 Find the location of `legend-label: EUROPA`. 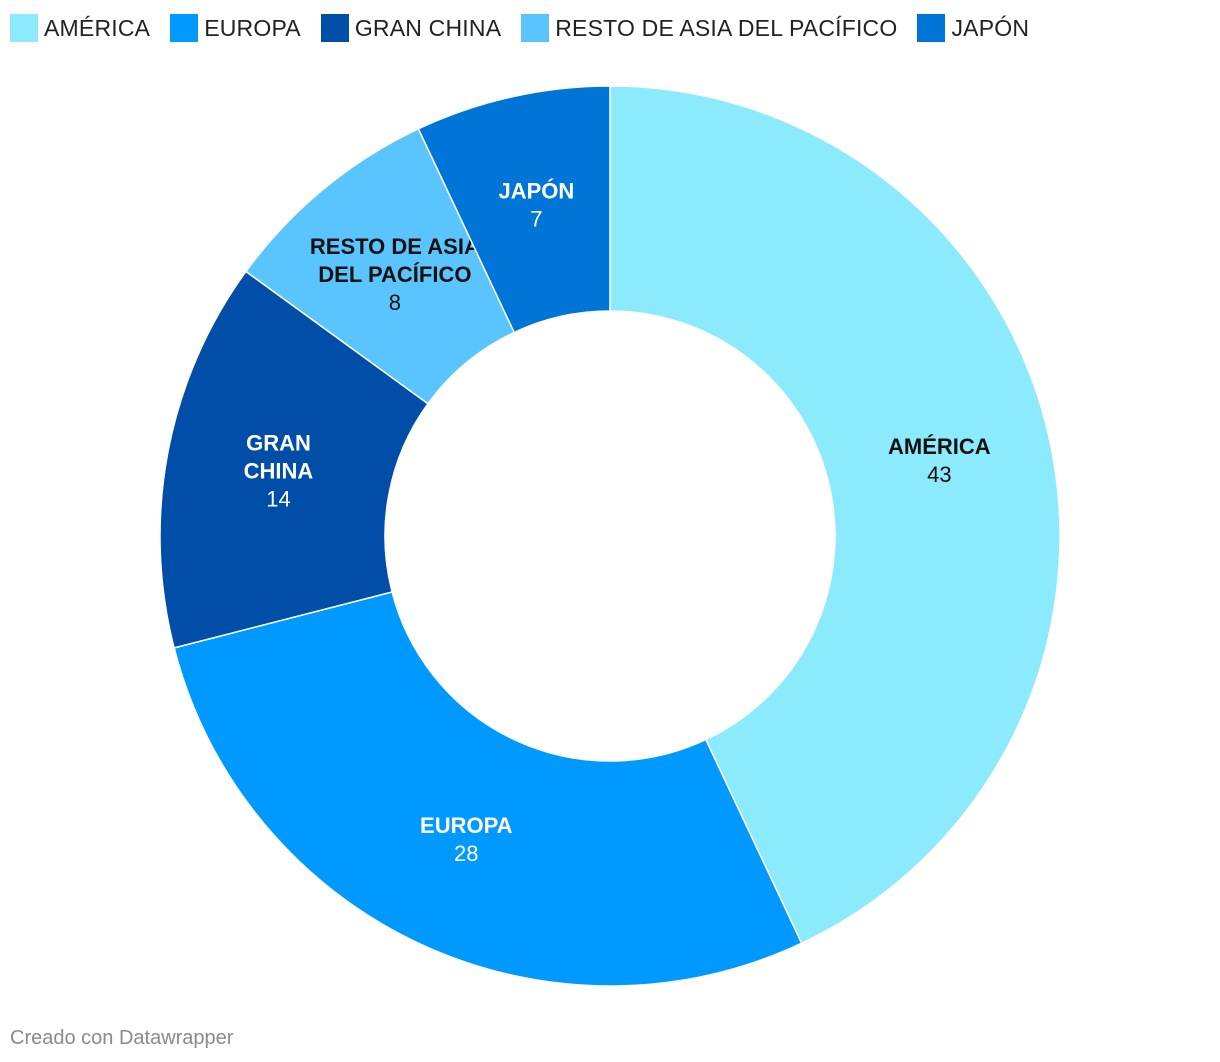

legend-label: EUROPA is located at coordinates (252, 27).